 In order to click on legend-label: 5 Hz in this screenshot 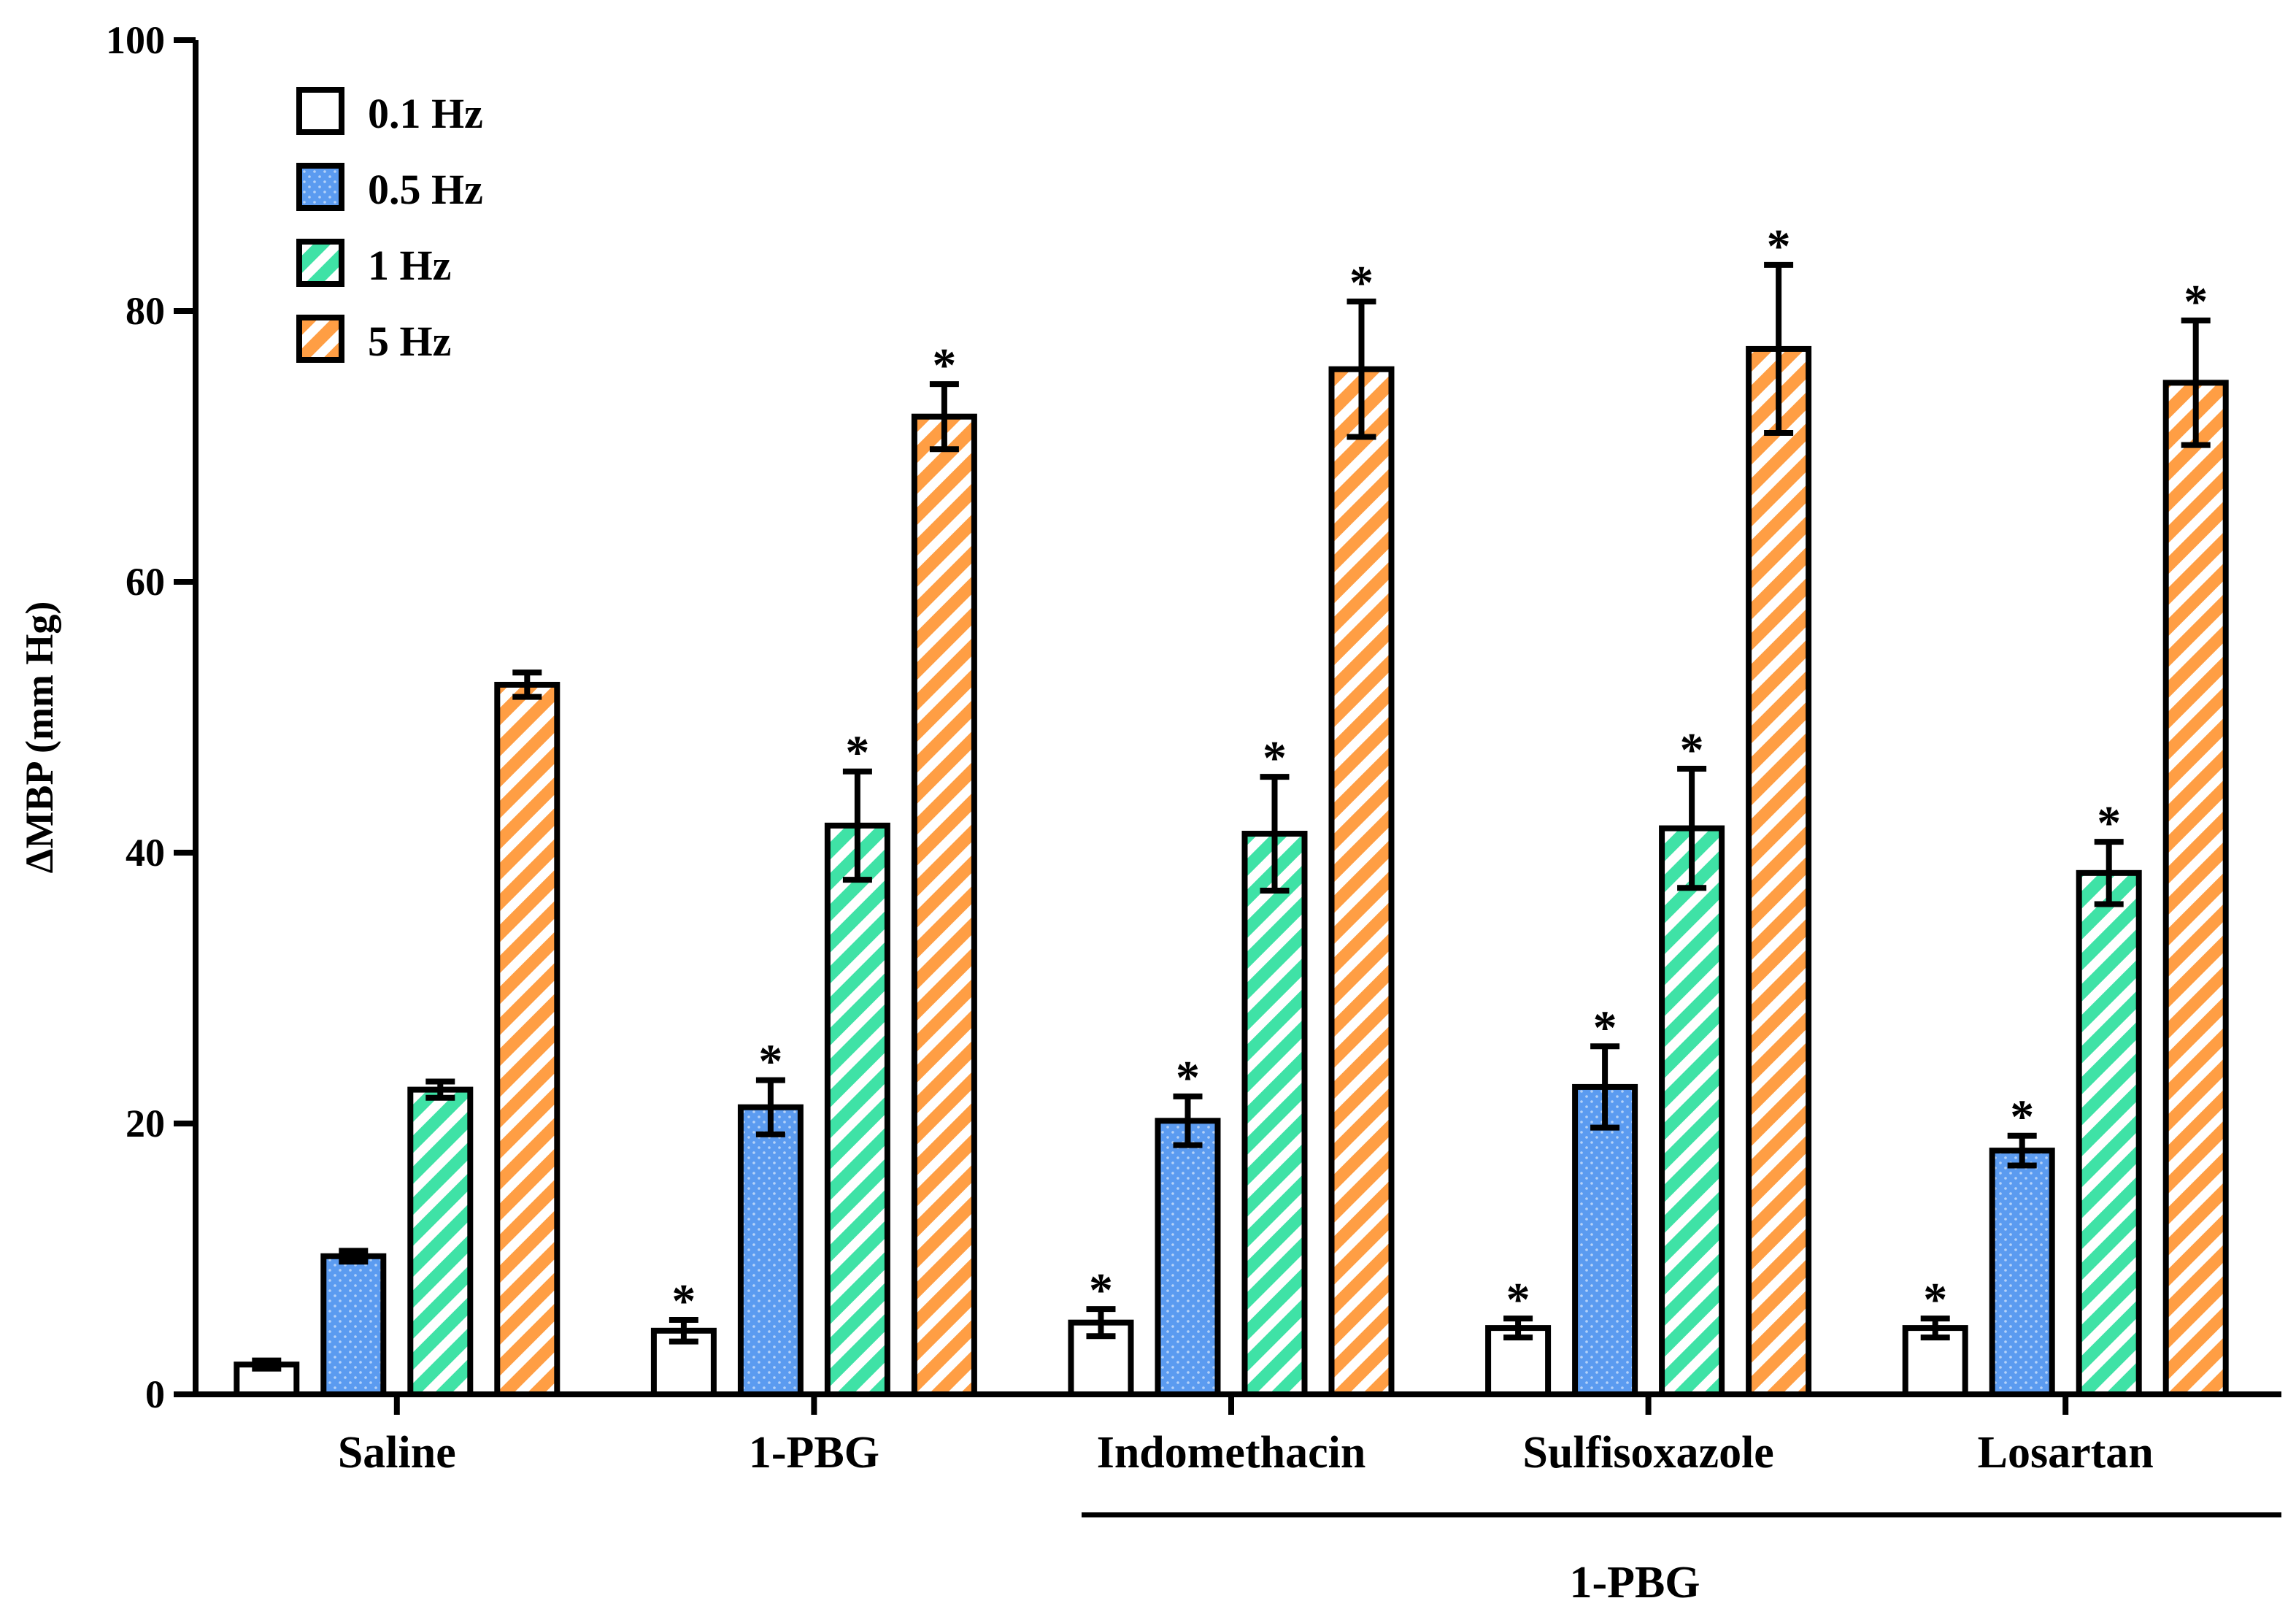, I will do `click(409, 341)`.